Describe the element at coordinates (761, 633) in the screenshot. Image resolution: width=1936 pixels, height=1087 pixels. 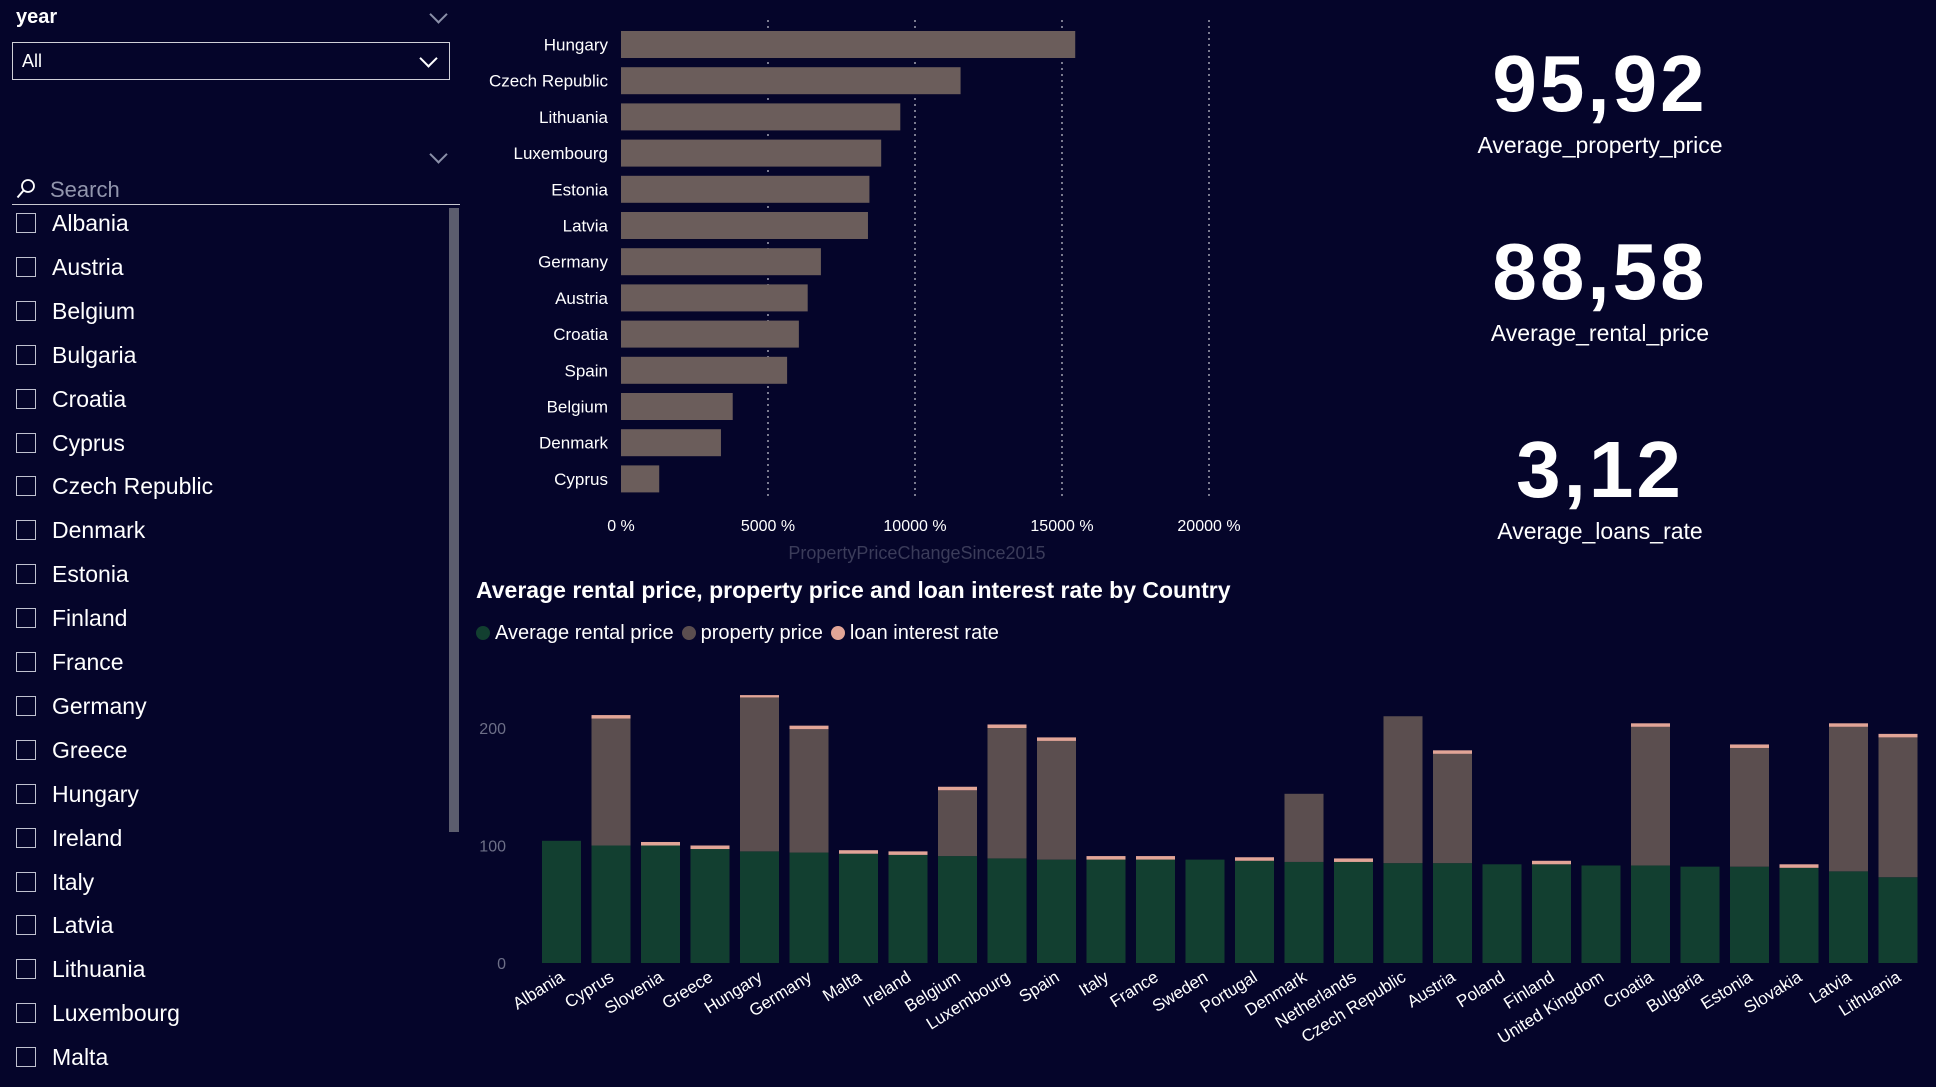
I see `legend-label: property price` at that location.